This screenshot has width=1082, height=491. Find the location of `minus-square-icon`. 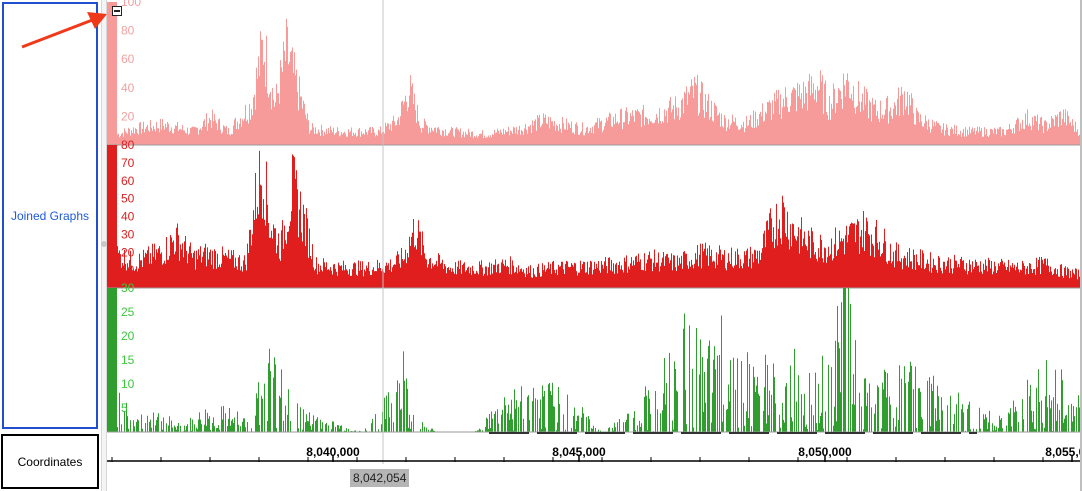

minus-square-icon is located at coordinates (117, 11).